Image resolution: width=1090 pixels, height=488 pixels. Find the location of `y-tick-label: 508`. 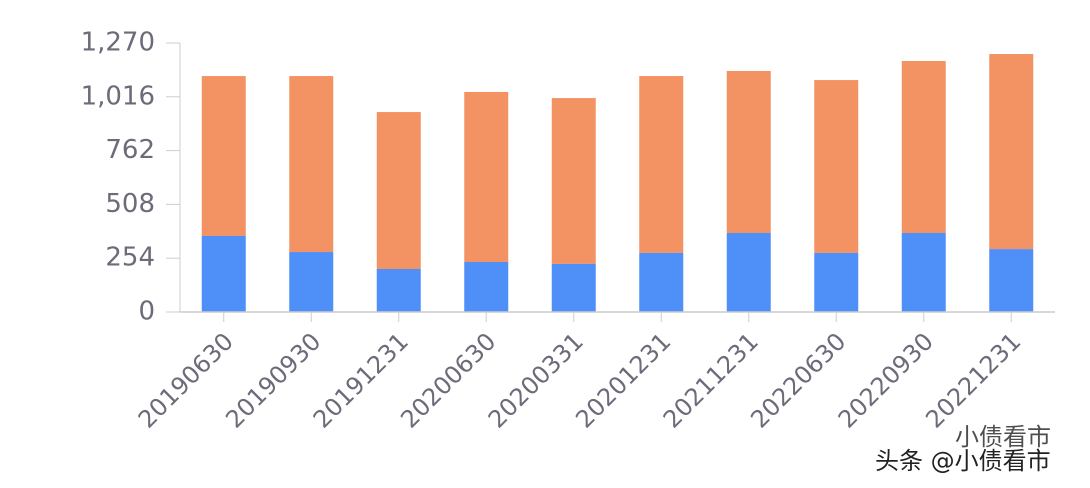

y-tick-label: 508 is located at coordinates (130, 204).